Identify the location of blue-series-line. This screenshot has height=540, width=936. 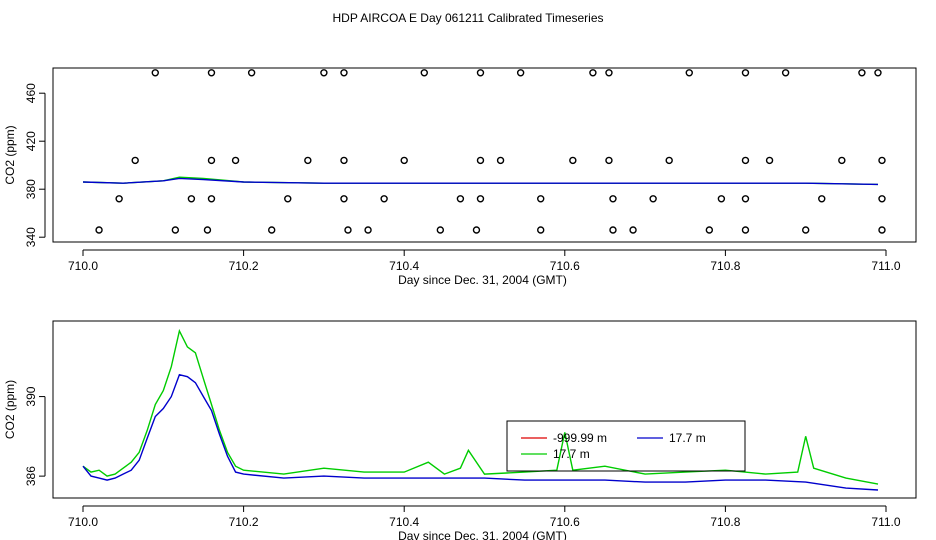
(480, 181).